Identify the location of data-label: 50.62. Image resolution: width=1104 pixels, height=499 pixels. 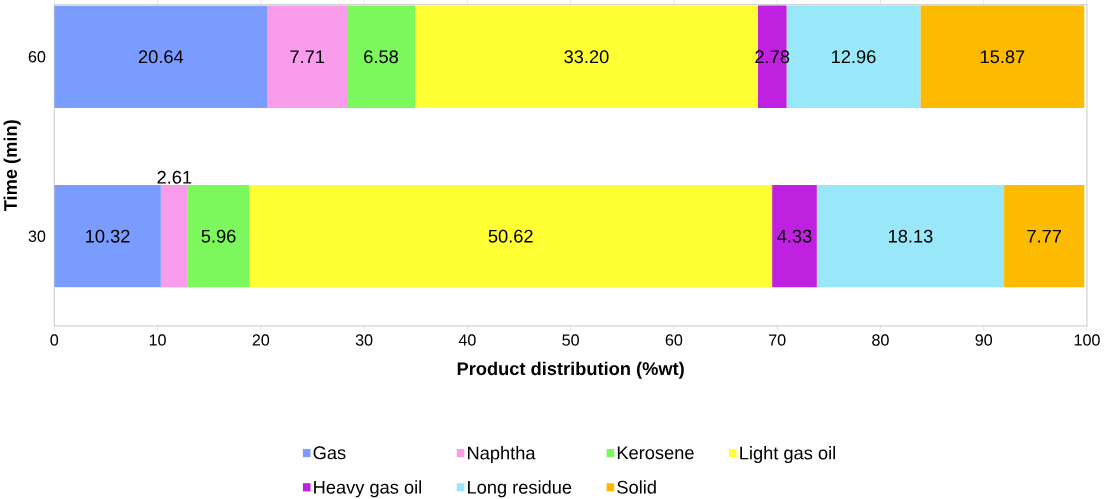
(510, 236).